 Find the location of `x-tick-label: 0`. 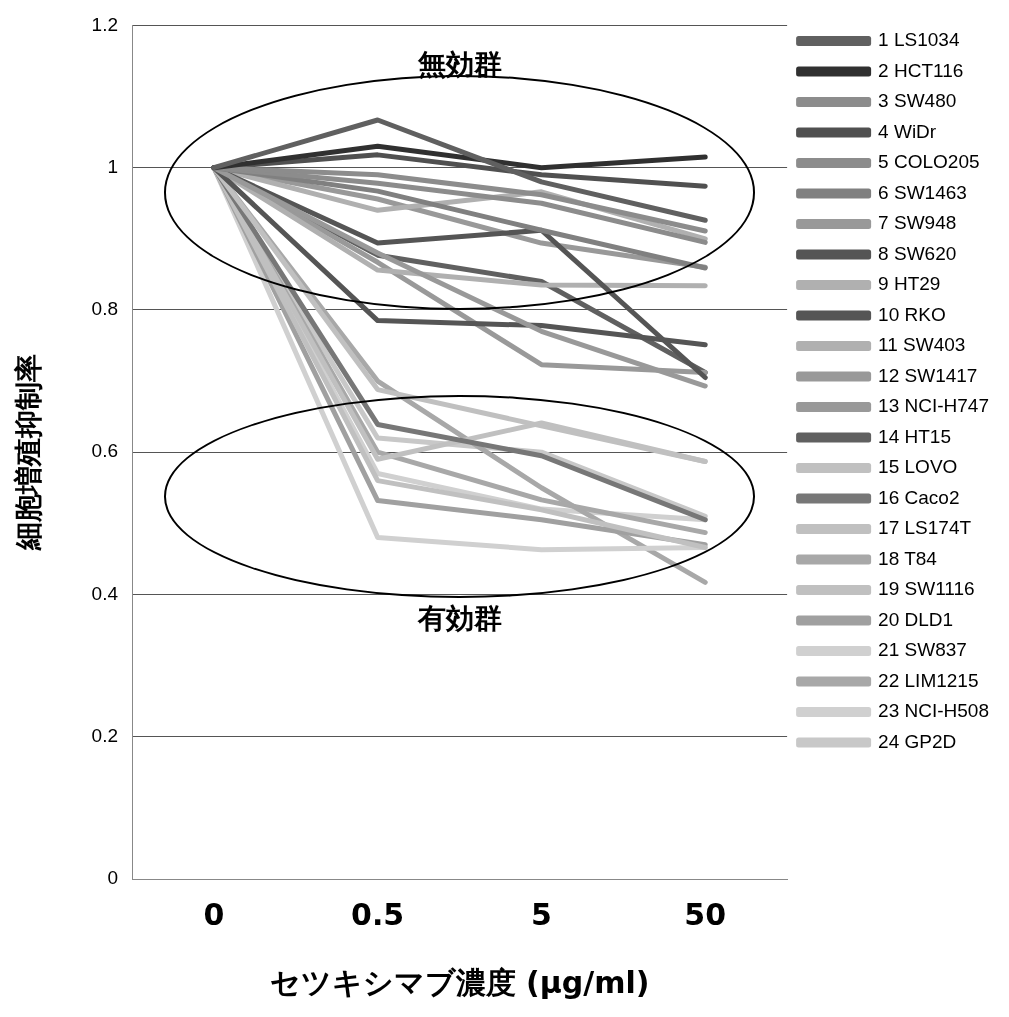

x-tick-label: 0 is located at coordinates (214, 914).